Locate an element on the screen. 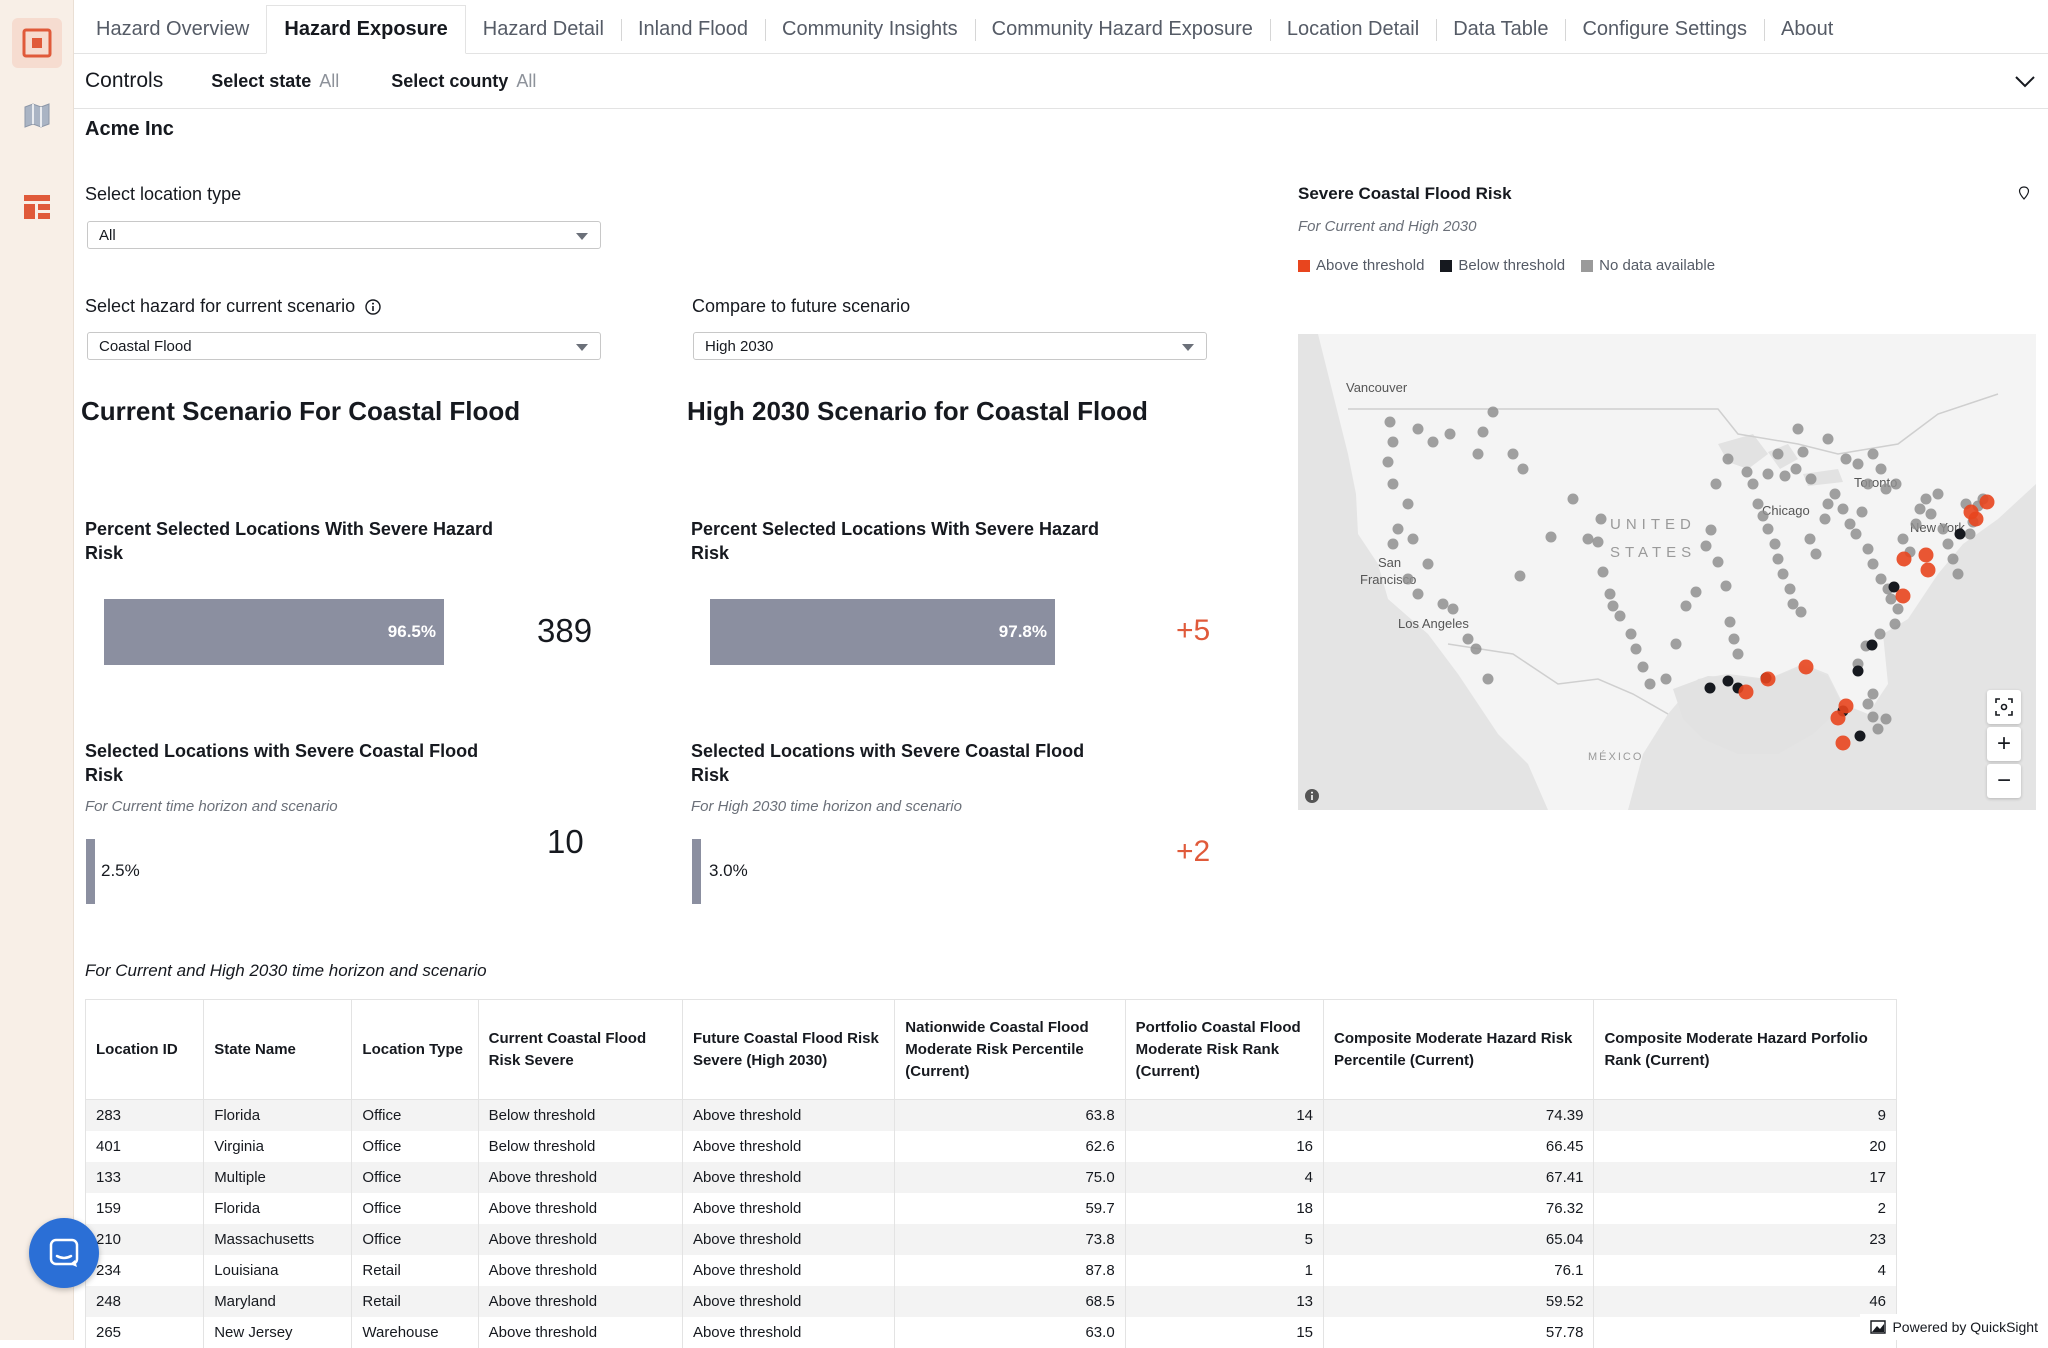 This screenshot has width=2048, height=1348. tab-about: About is located at coordinates (1807, 29).